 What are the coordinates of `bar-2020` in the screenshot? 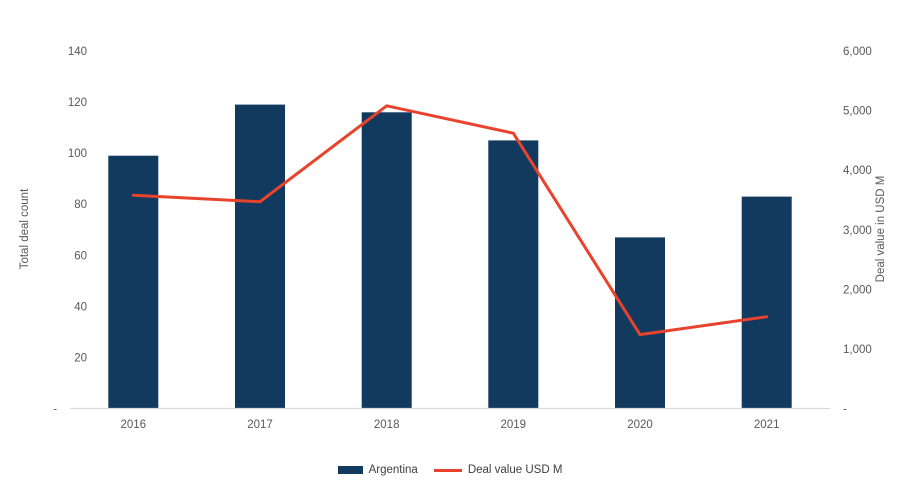 It's located at (640, 323).